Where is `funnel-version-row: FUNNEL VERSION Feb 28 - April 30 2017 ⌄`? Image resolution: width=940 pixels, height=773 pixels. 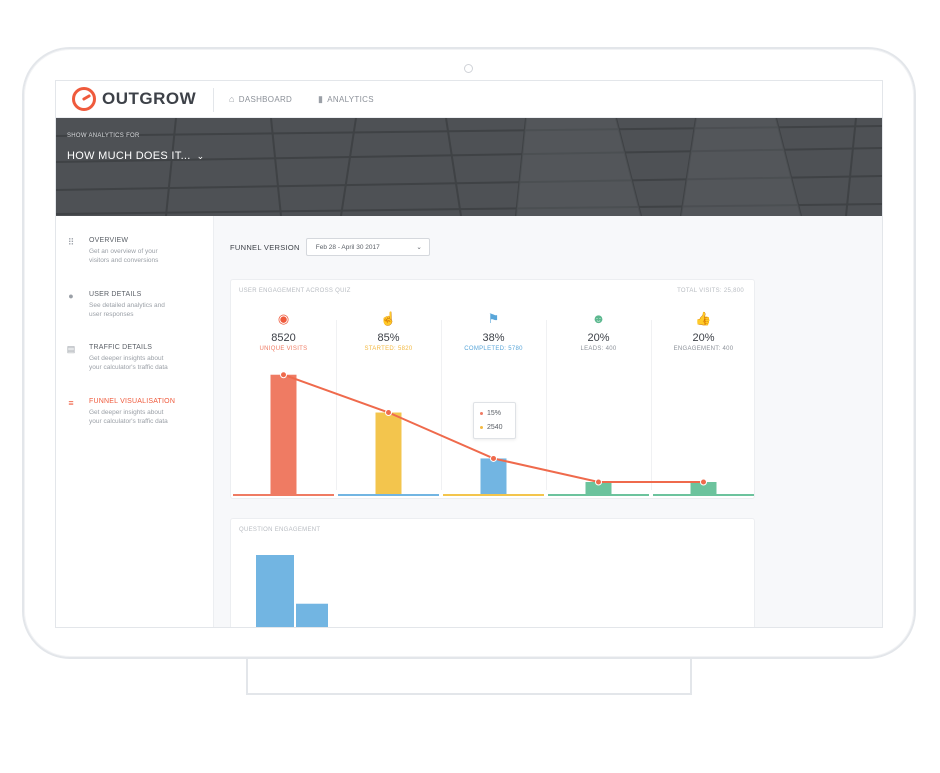
funnel-version-row: FUNNEL VERSION Feb 28 - April 30 2017 ⌄ is located at coordinates (330, 247).